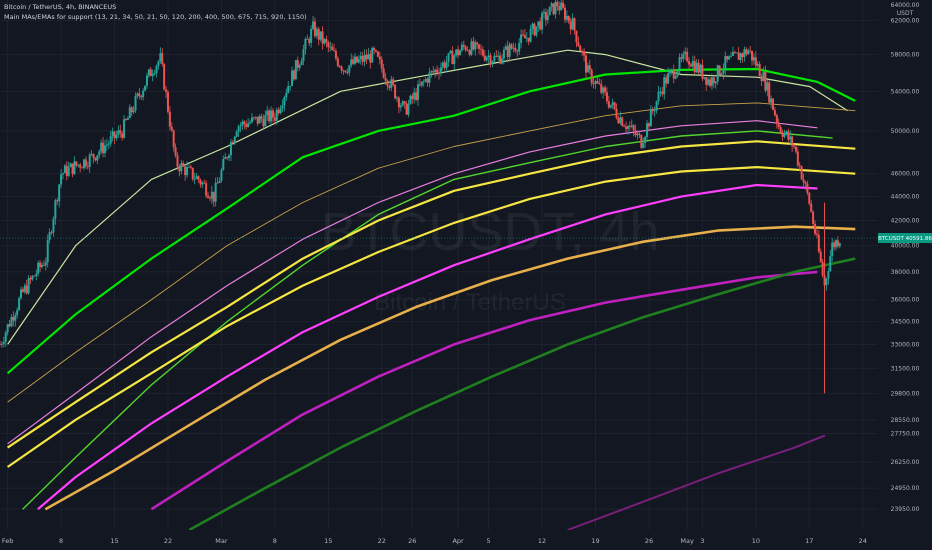 The height and width of the screenshot is (550, 932). Describe the element at coordinates (905, 220) in the screenshot. I see `price-tick-label: 42000.00` at that location.